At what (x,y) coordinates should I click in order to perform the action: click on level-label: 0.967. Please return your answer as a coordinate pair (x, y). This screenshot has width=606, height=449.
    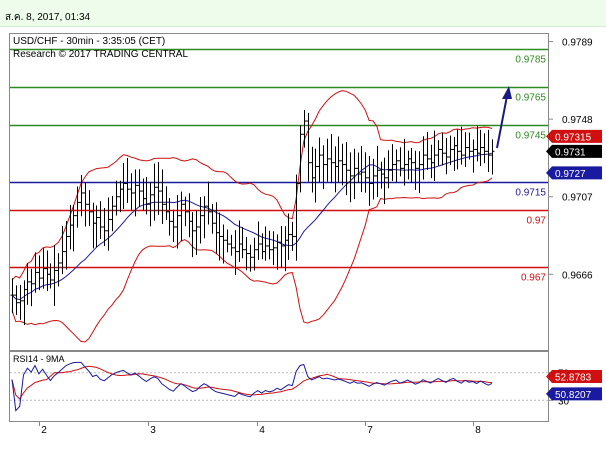
    Looking at the image, I should click on (533, 278).